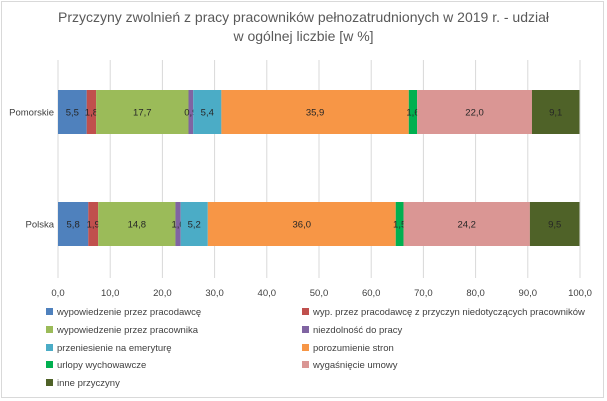 Image resolution: width=607 pixels, height=401 pixels. Describe the element at coordinates (162, 293) in the screenshot. I see `x-tick-label: 20,0` at that location.